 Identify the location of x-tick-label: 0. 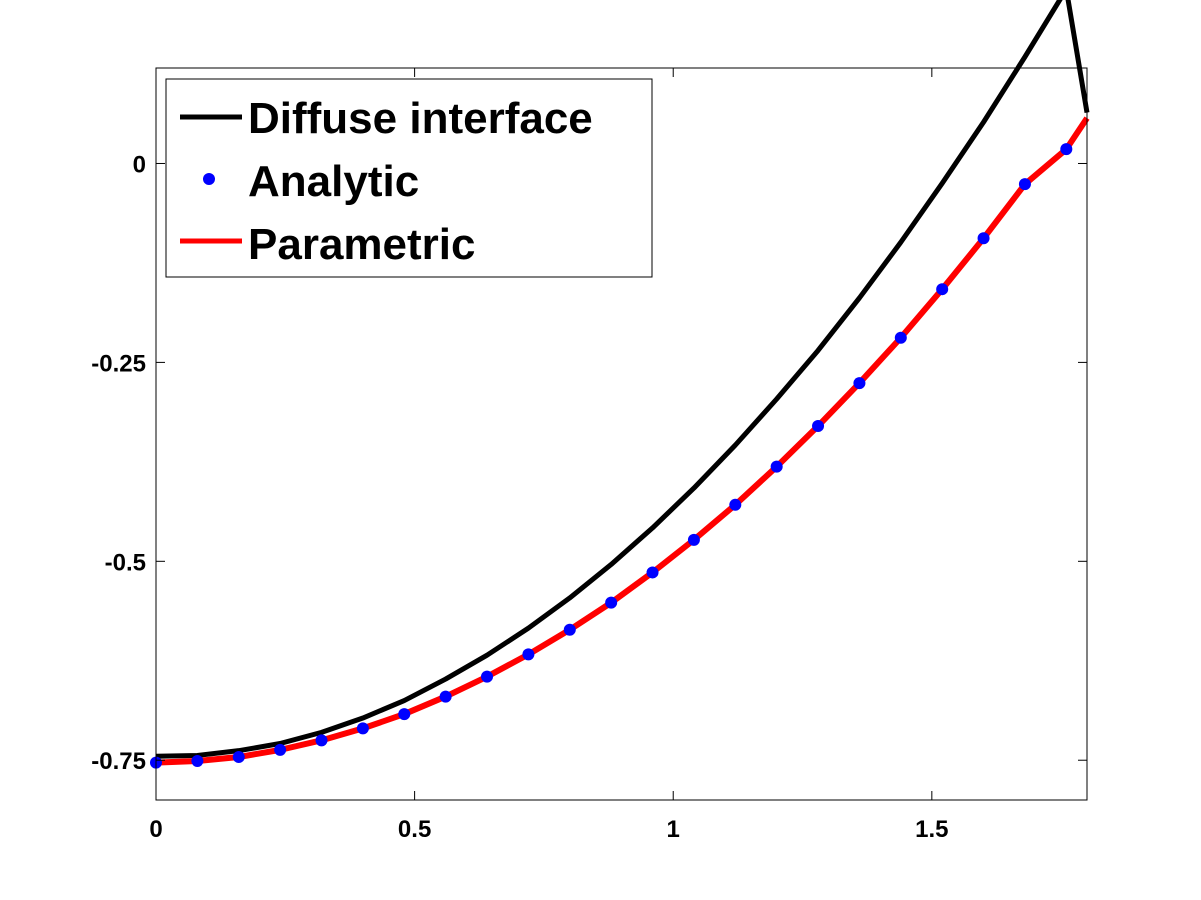
(155, 829).